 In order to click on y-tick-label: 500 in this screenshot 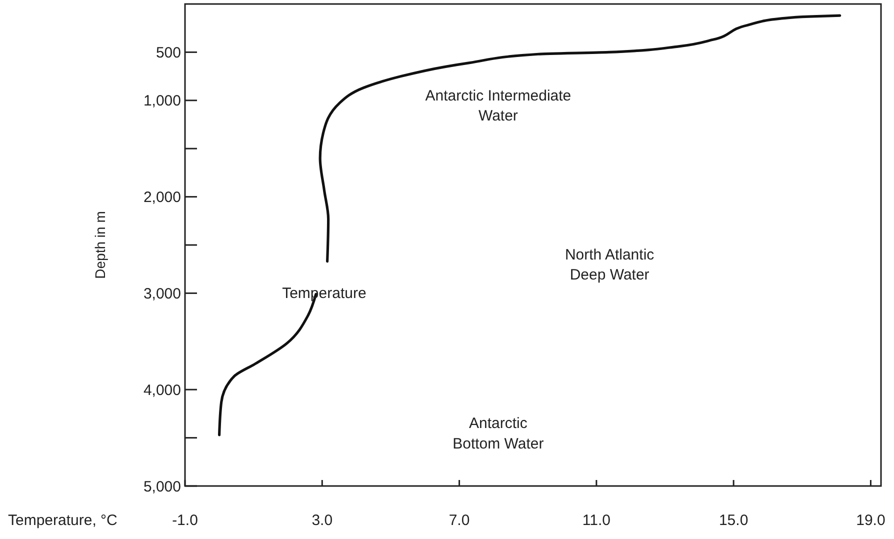, I will do `click(168, 53)`.